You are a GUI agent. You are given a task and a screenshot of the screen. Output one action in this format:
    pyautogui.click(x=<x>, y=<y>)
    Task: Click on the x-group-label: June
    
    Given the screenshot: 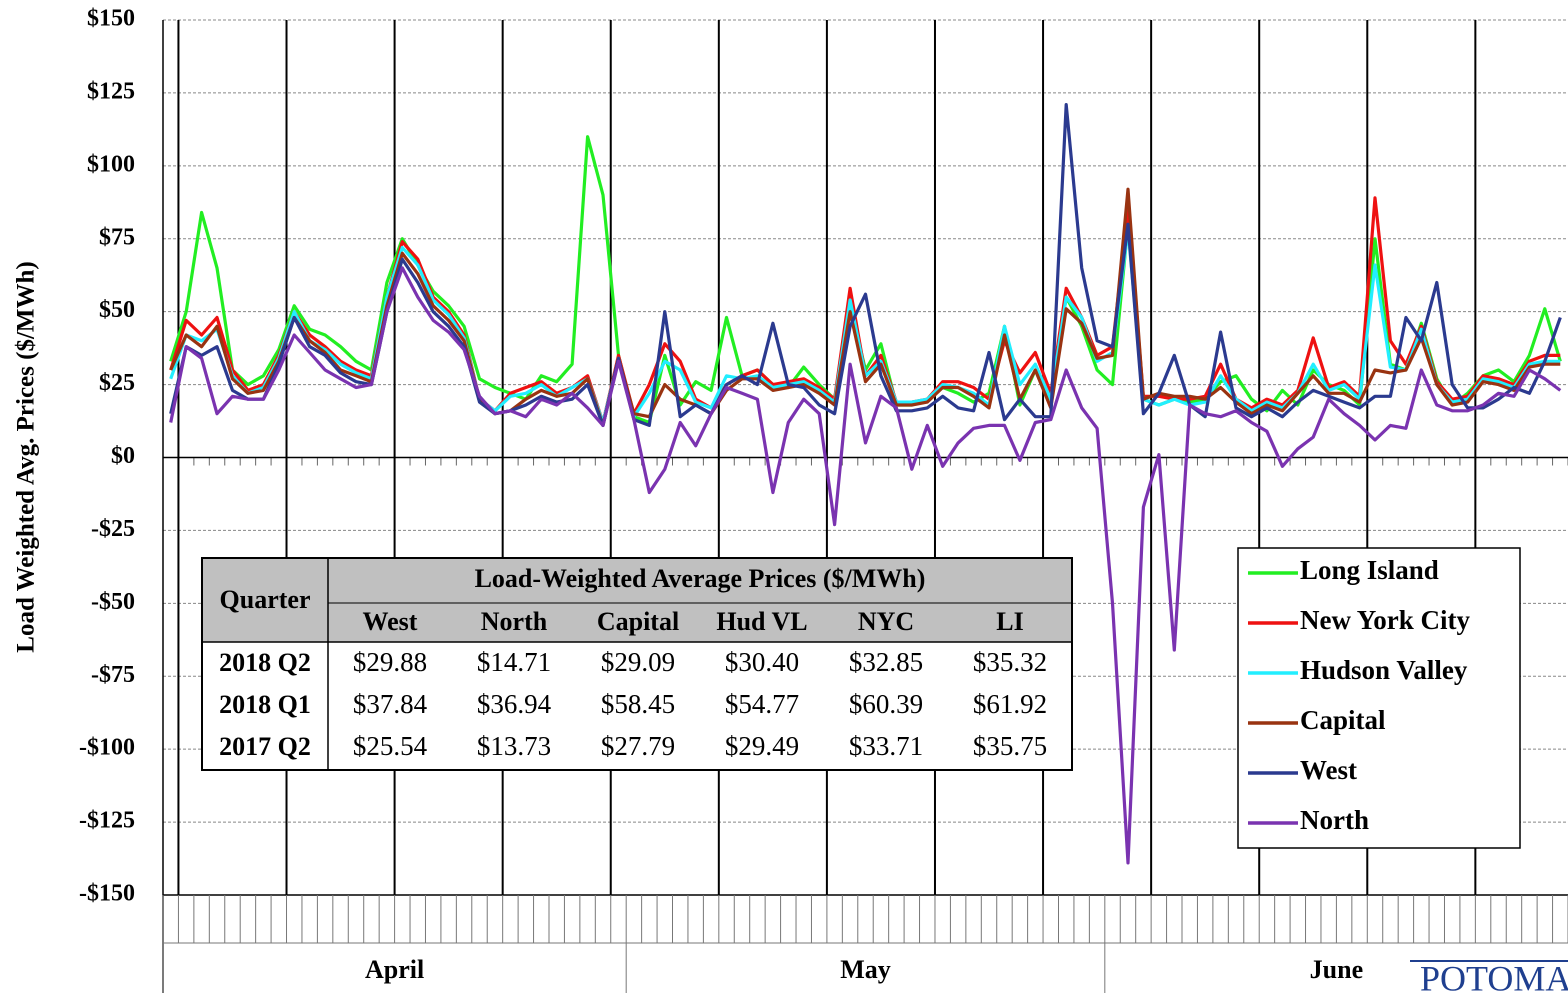 What is the action you would take?
    pyautogui.click(x=1336, y=969)
    